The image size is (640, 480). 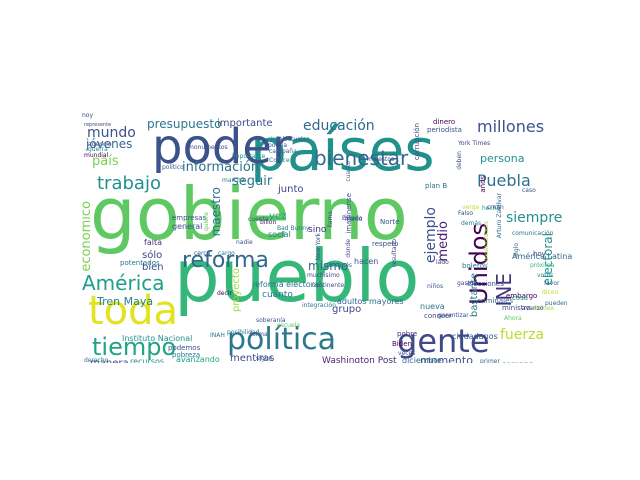 I want to click on cloud-word: medio, so click(x=443, y=241).